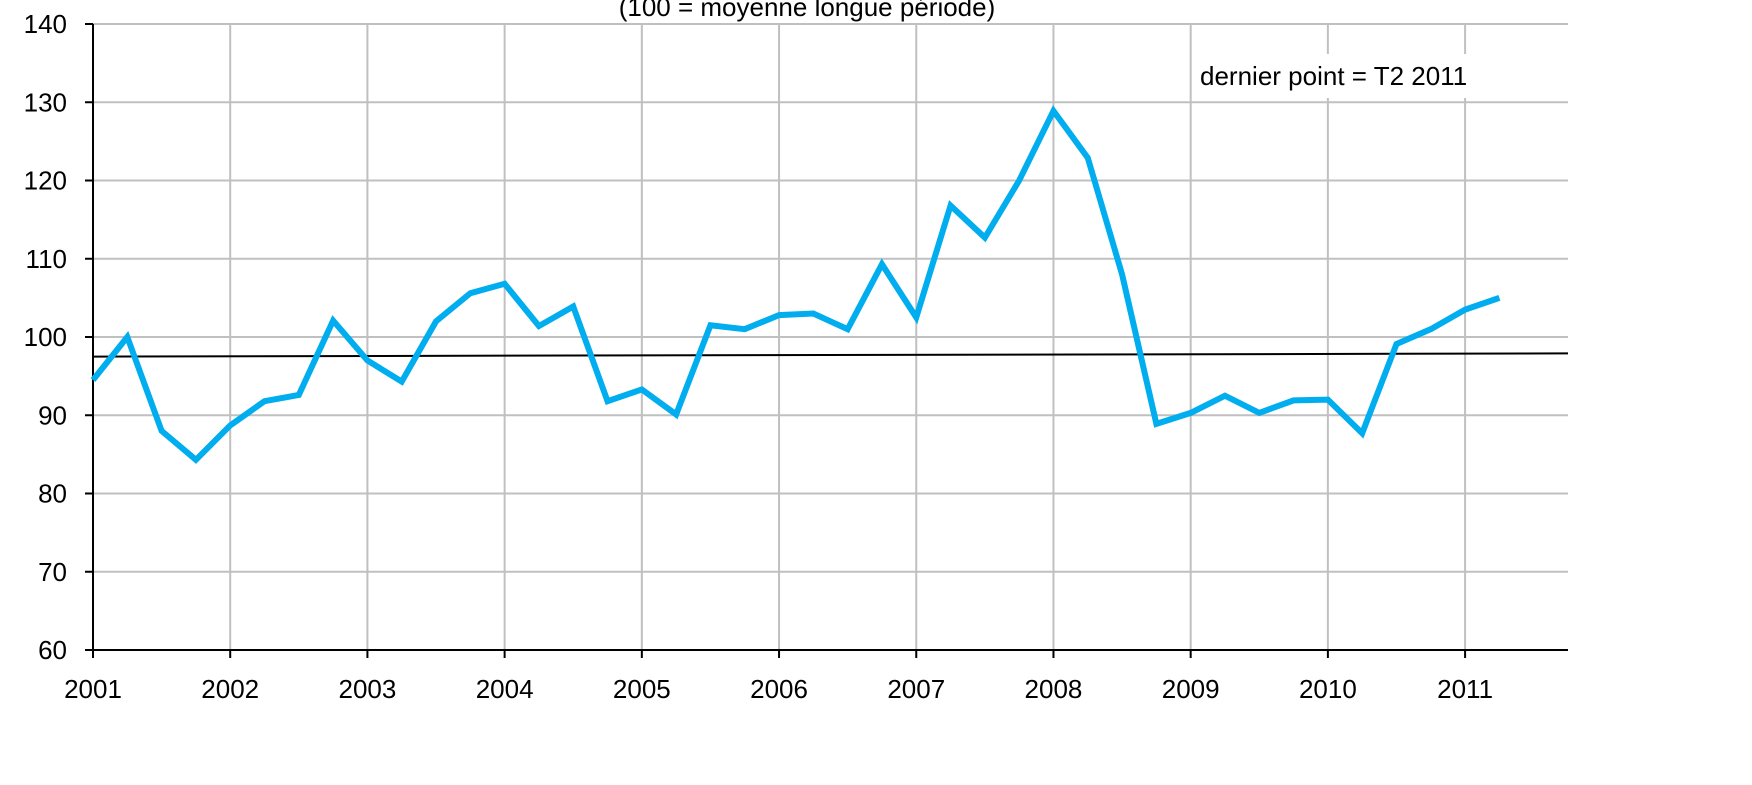  I want to click on y-tick-label: 100, so click(45, 337).